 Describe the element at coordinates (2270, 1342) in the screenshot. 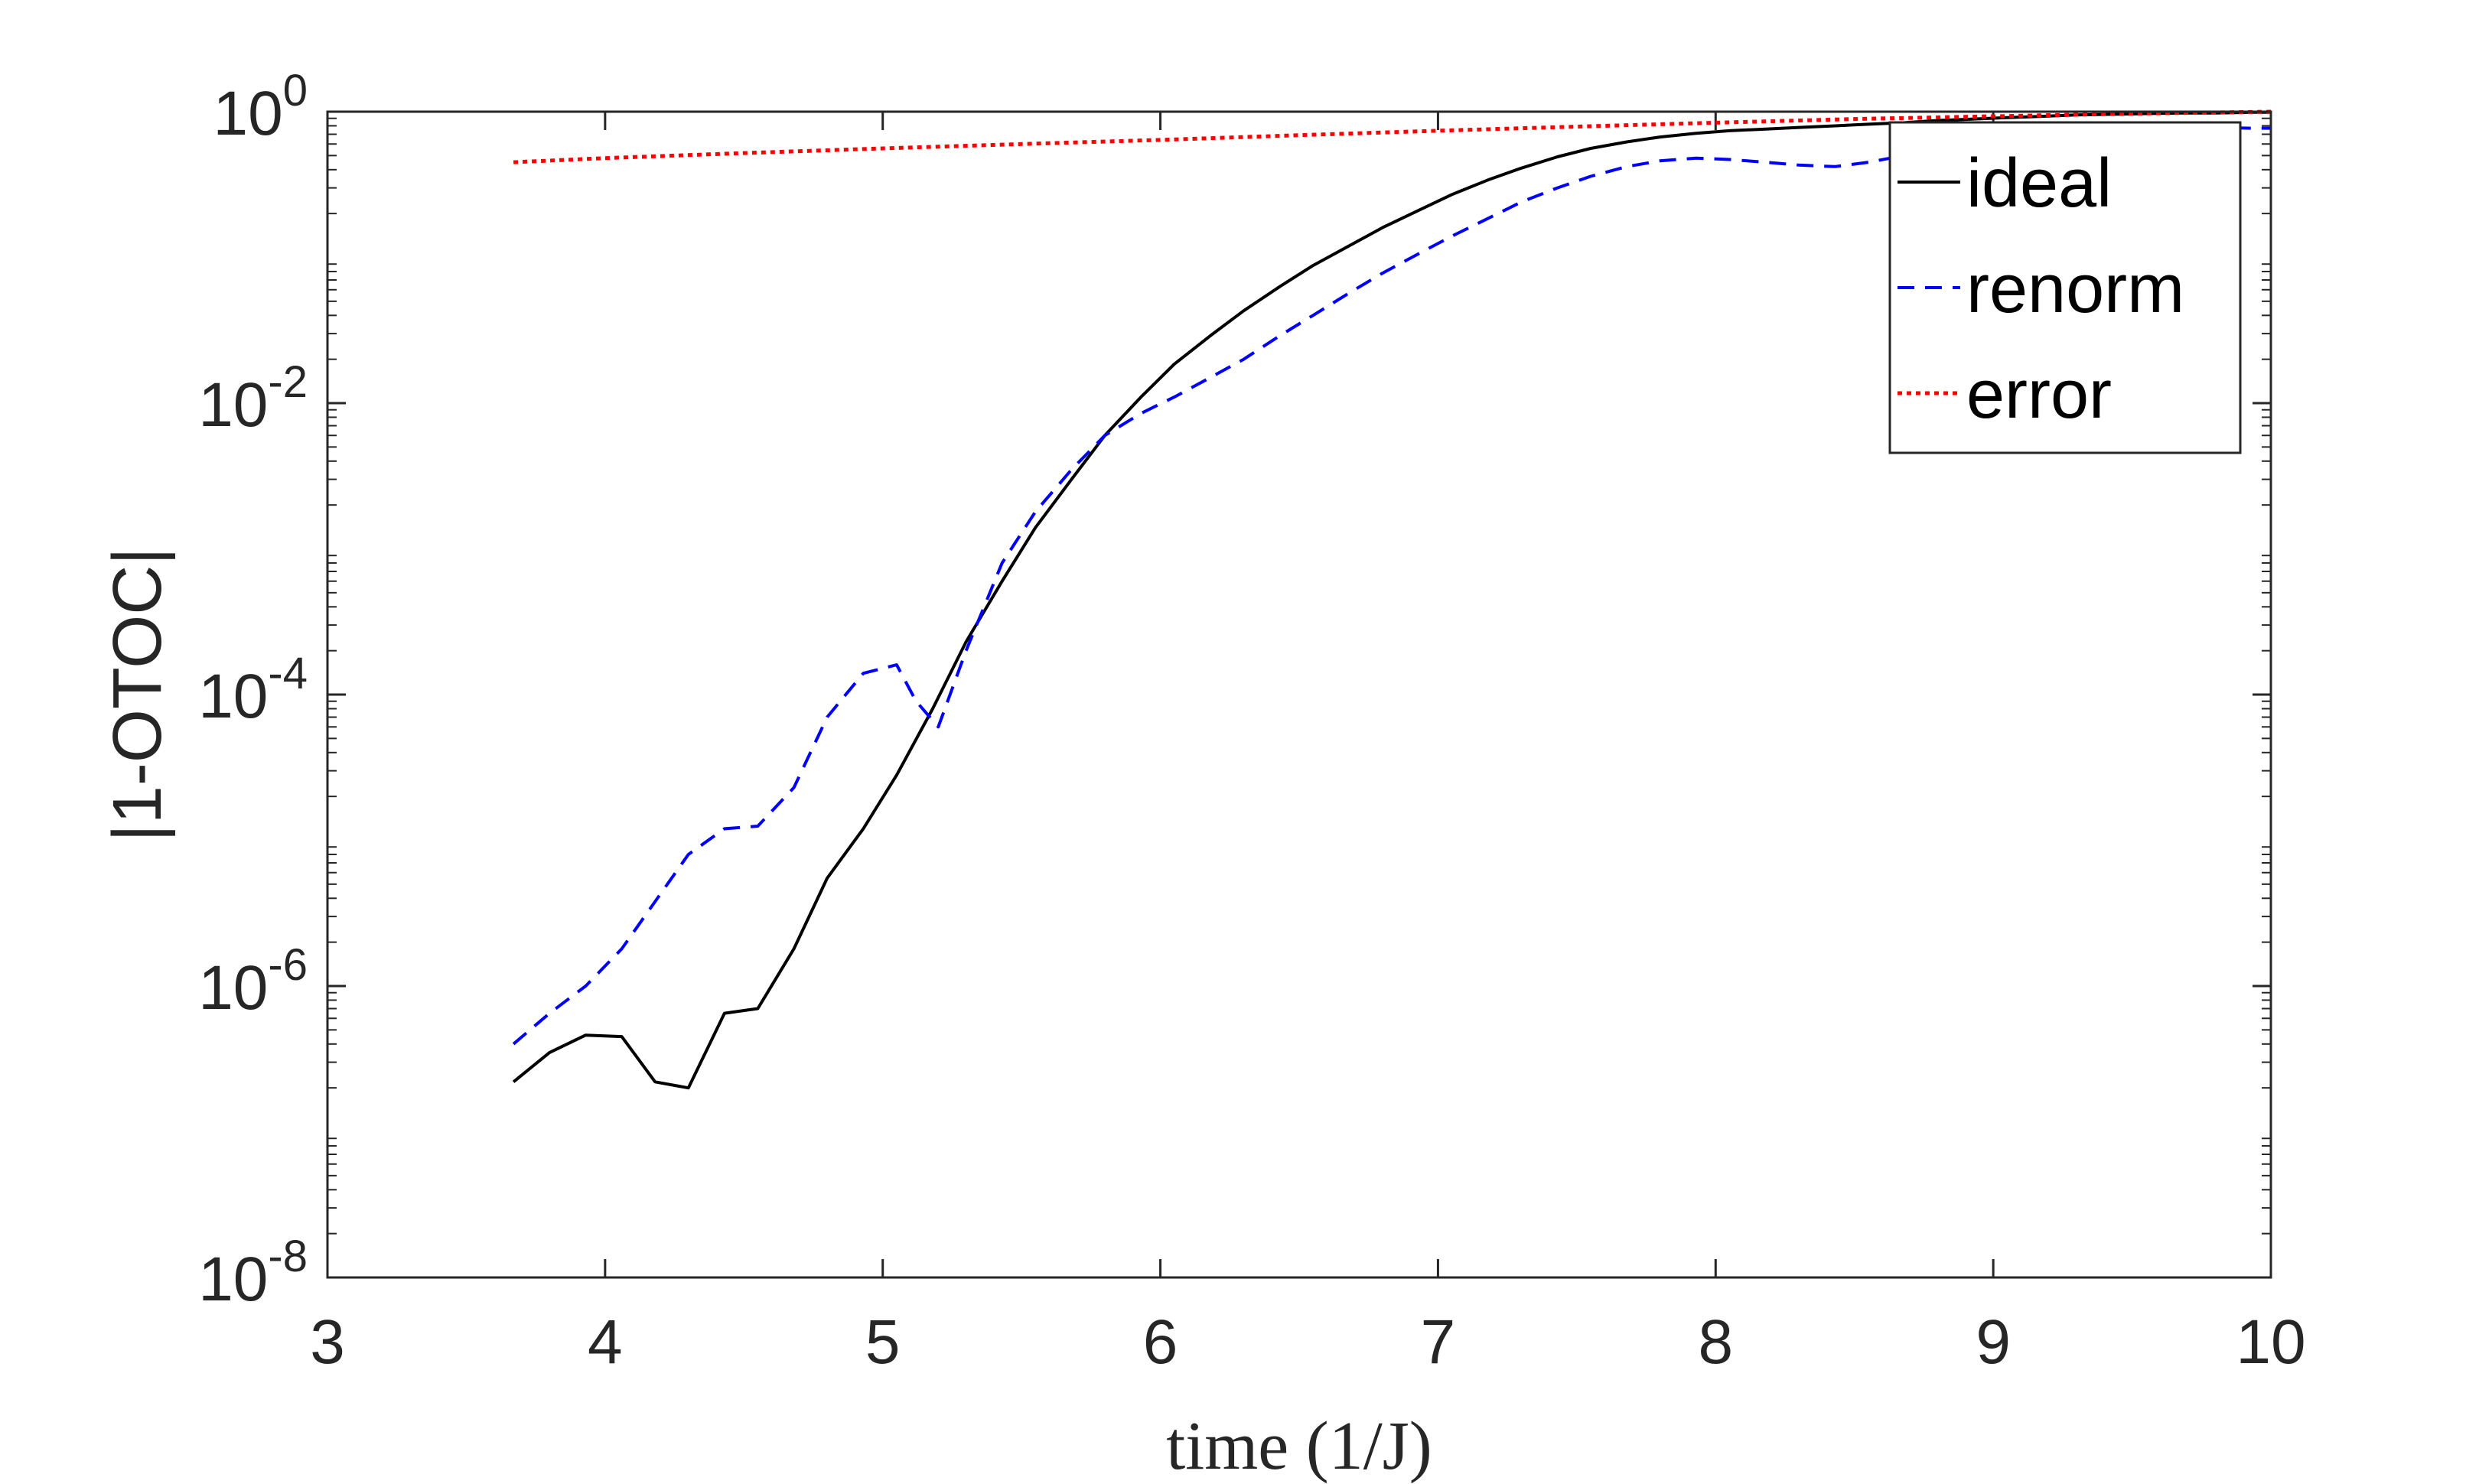

I see `x-tick-label: 10` at that location.